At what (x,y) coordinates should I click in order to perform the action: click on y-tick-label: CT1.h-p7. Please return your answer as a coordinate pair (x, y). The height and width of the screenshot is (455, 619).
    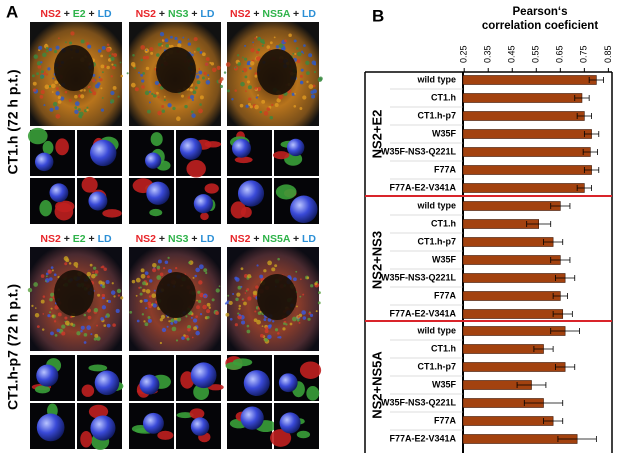
    Looking at the image, I should click on (436, 115).